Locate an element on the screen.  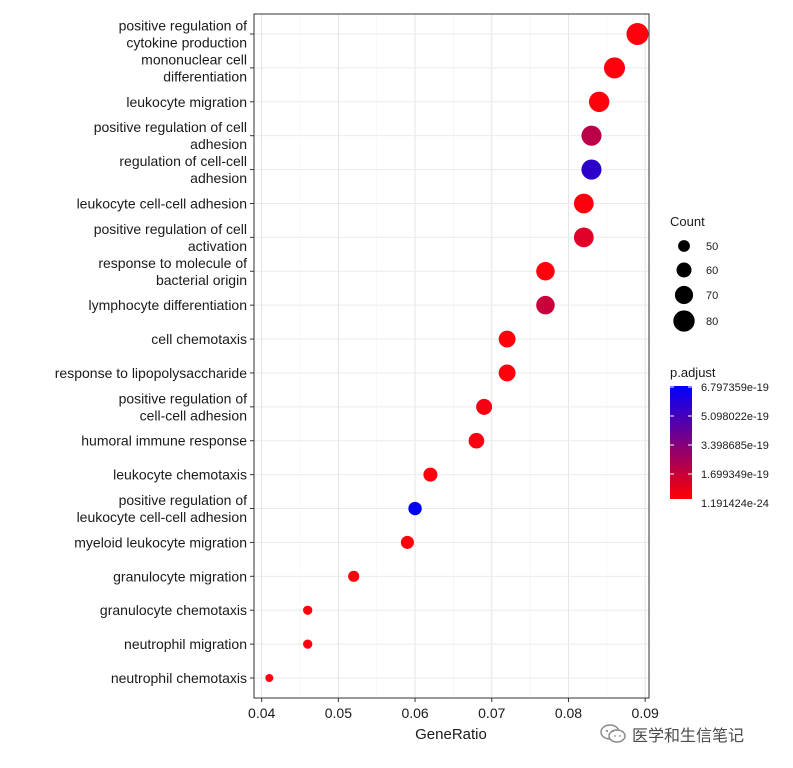
y-tick-label: regulation of cell-cell is located at coordinates (183, 161).